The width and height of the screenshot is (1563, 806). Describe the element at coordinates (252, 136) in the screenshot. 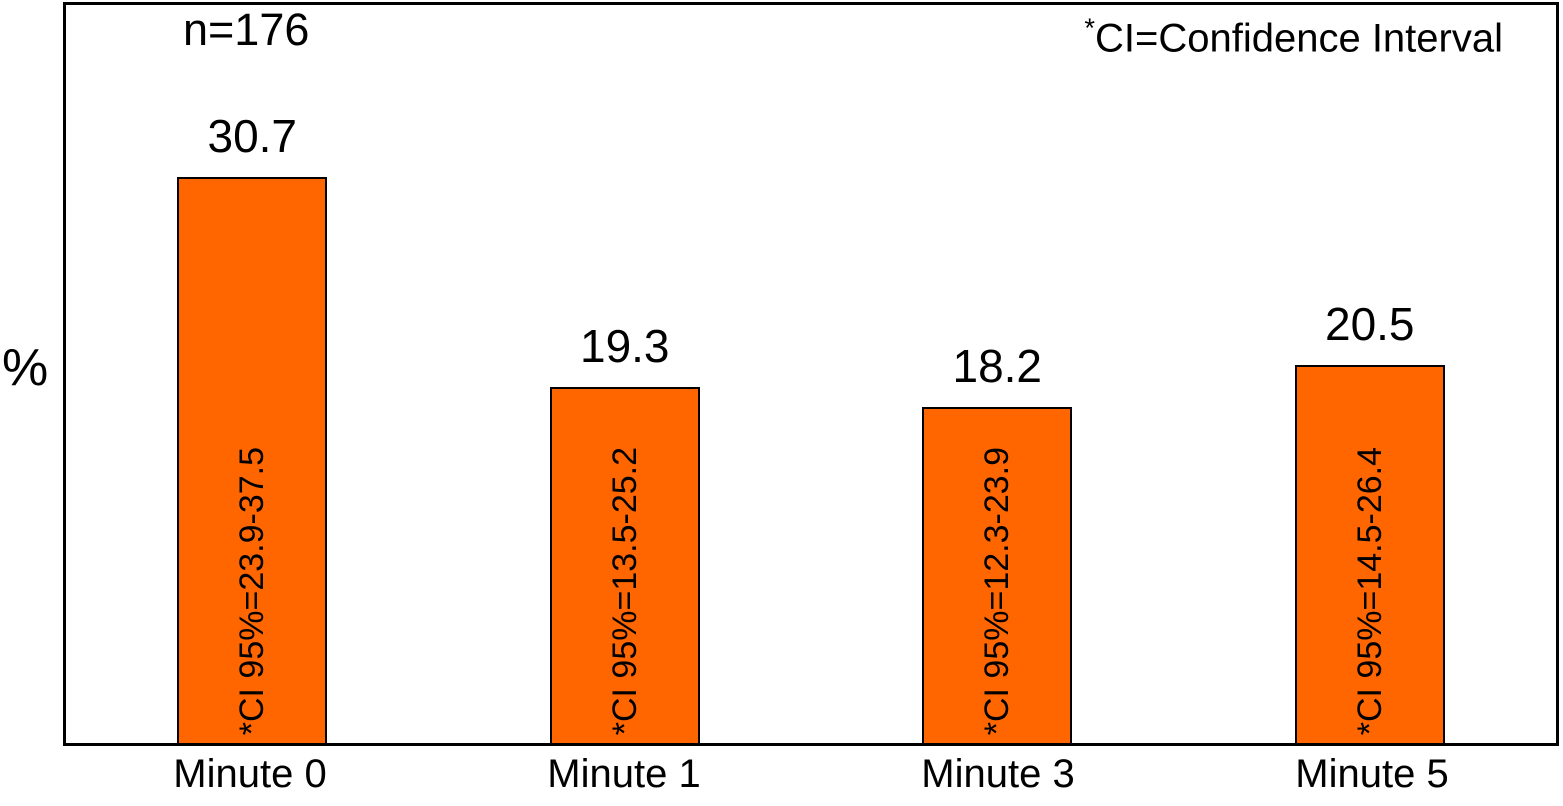

I see `bar-value-label: 30.7` at that location.